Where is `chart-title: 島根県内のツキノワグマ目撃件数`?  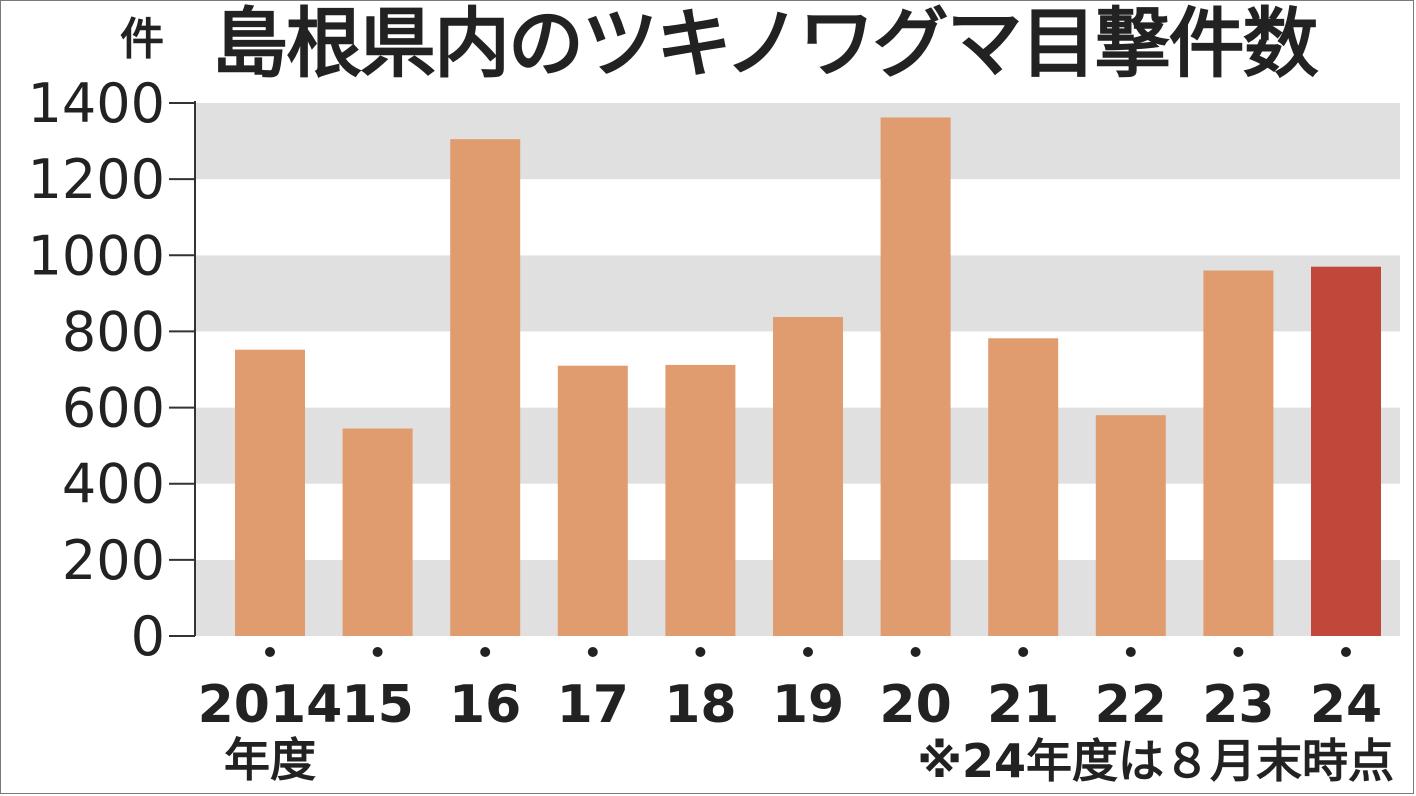
chart-title: 島根県内のツキノワグマ目撃件数 is located at coordinates (765, 44).